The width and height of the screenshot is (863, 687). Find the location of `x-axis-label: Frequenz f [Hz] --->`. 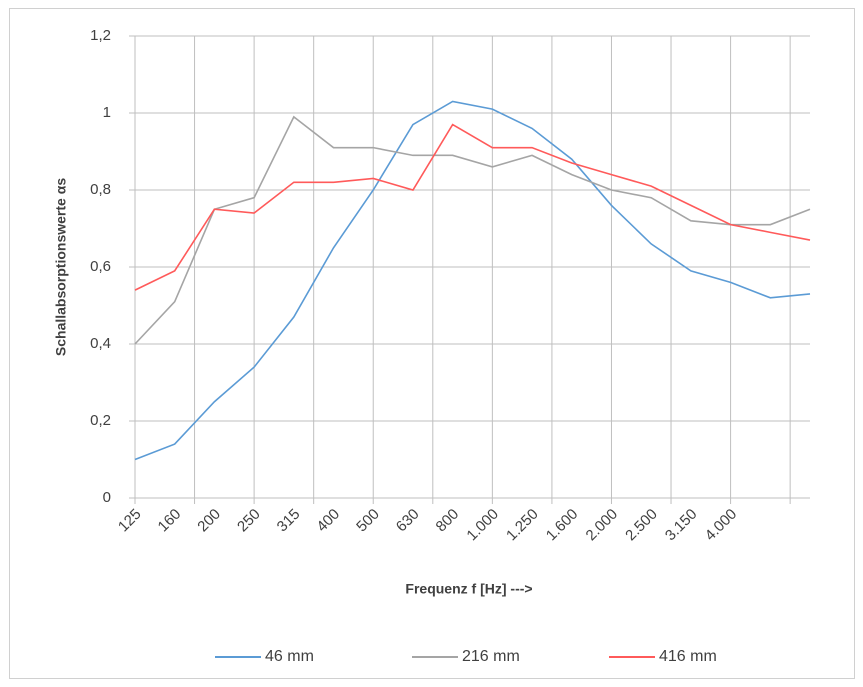

x-axis-label: Frequenz f [Hz] ---> is located at coordinates (468, 589).